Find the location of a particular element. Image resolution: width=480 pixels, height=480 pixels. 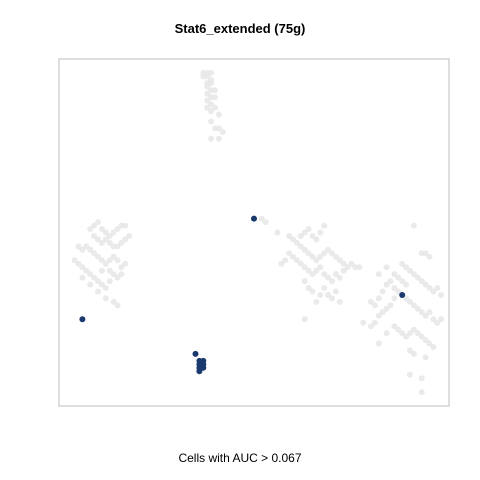

chart-title: Stat6_extended (75g) is located at coordinates (240, 28).